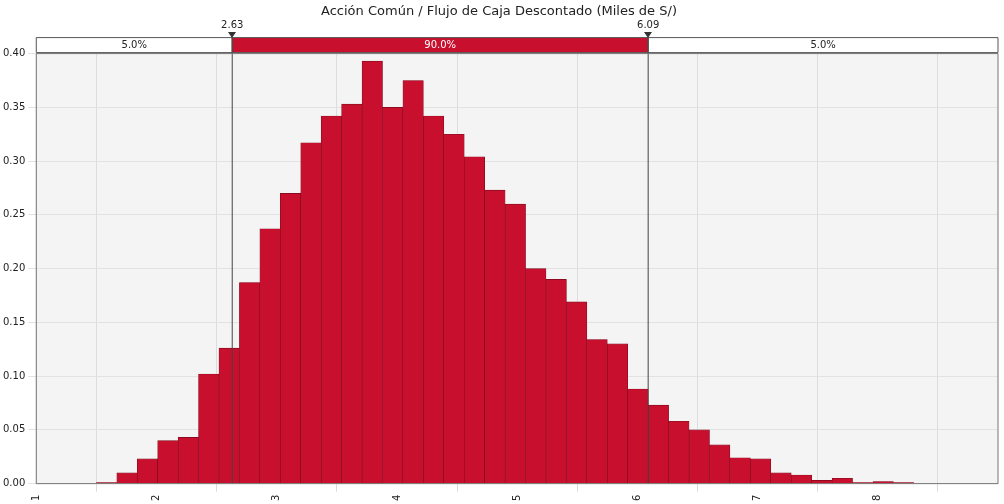 The width and height of the screenshot is (1004, 504). What do you see at coordinates (877, 498) in the screenshot?
I see `x-tick-label: 8` at bounding box center [877, 498].